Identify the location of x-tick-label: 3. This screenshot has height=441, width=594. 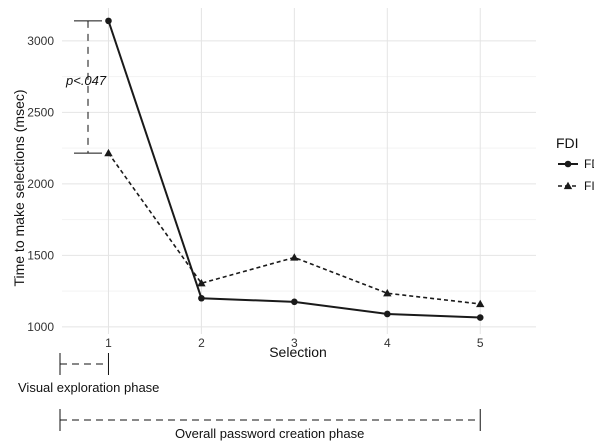
(294, 343).